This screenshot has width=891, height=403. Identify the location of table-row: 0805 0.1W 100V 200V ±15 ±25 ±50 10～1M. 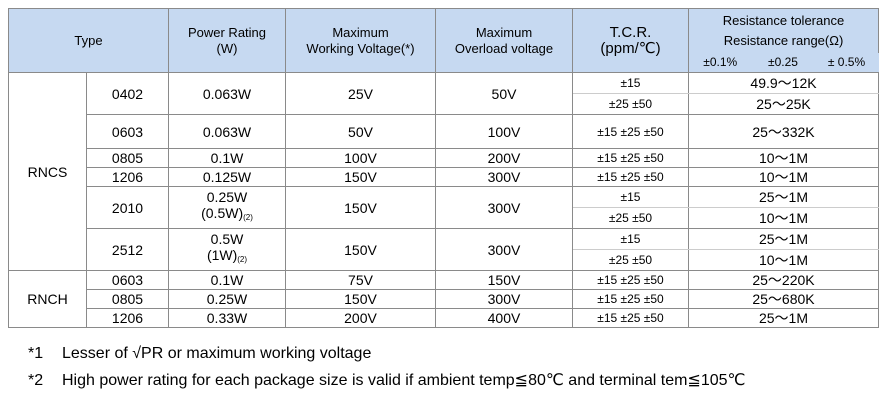
(444, 158).